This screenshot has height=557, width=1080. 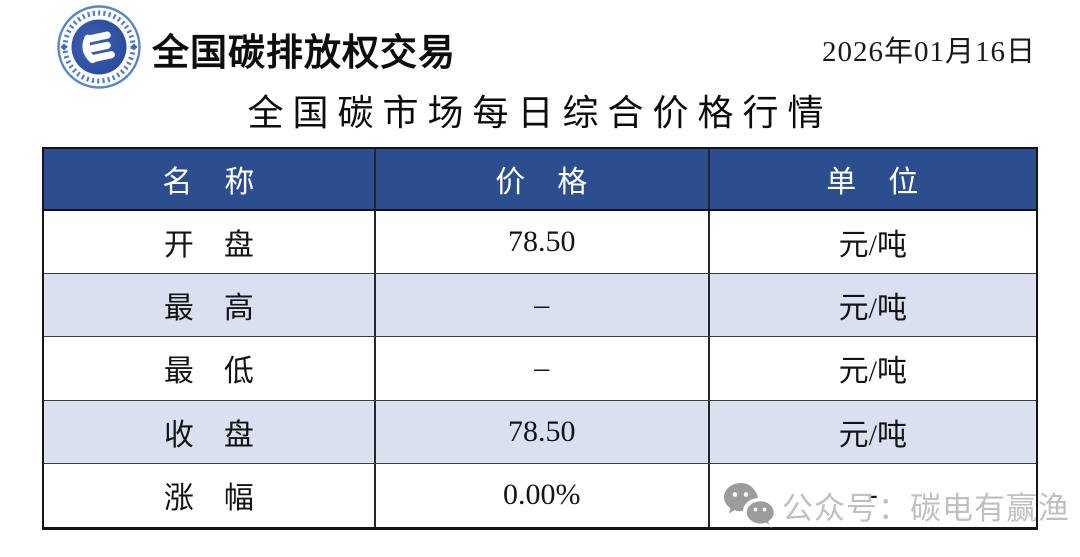 I want to click on col-header-price: 价 格, so click(x=543, y=179).